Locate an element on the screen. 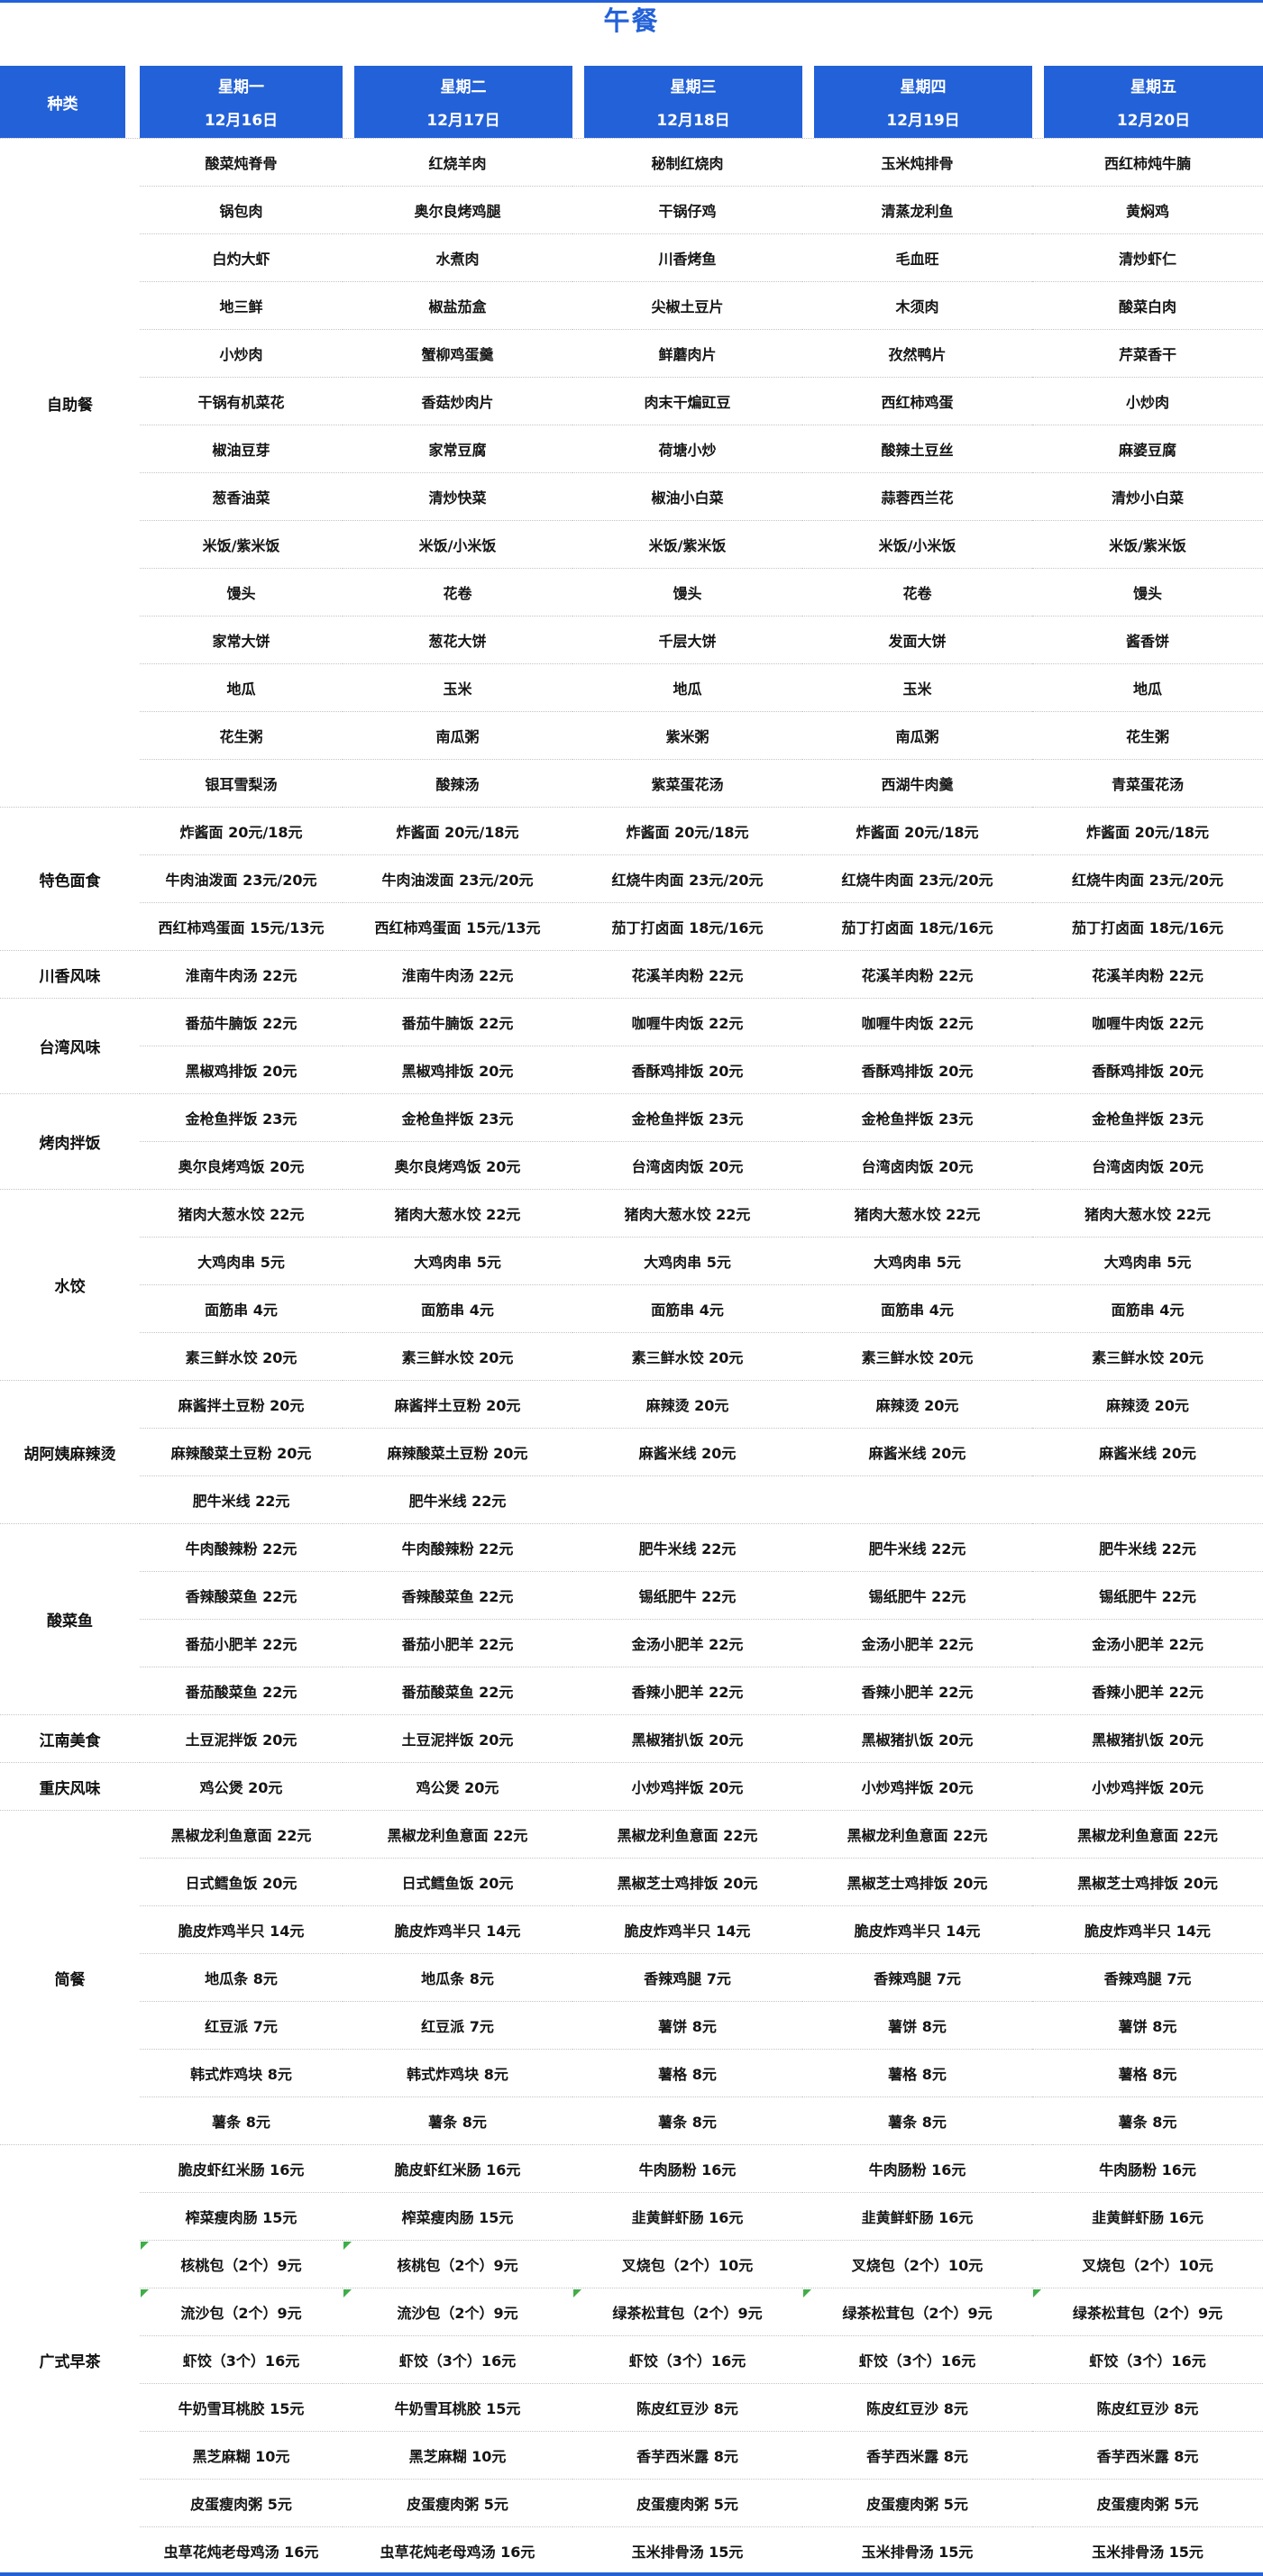  menu-item-cell: 叉烧包（2个）10元 is located at coordinates (917, 2264).